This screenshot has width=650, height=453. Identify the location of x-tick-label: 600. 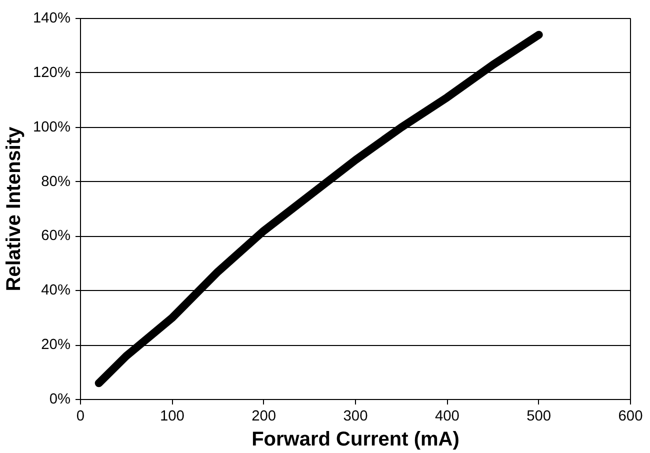
(630, 416).